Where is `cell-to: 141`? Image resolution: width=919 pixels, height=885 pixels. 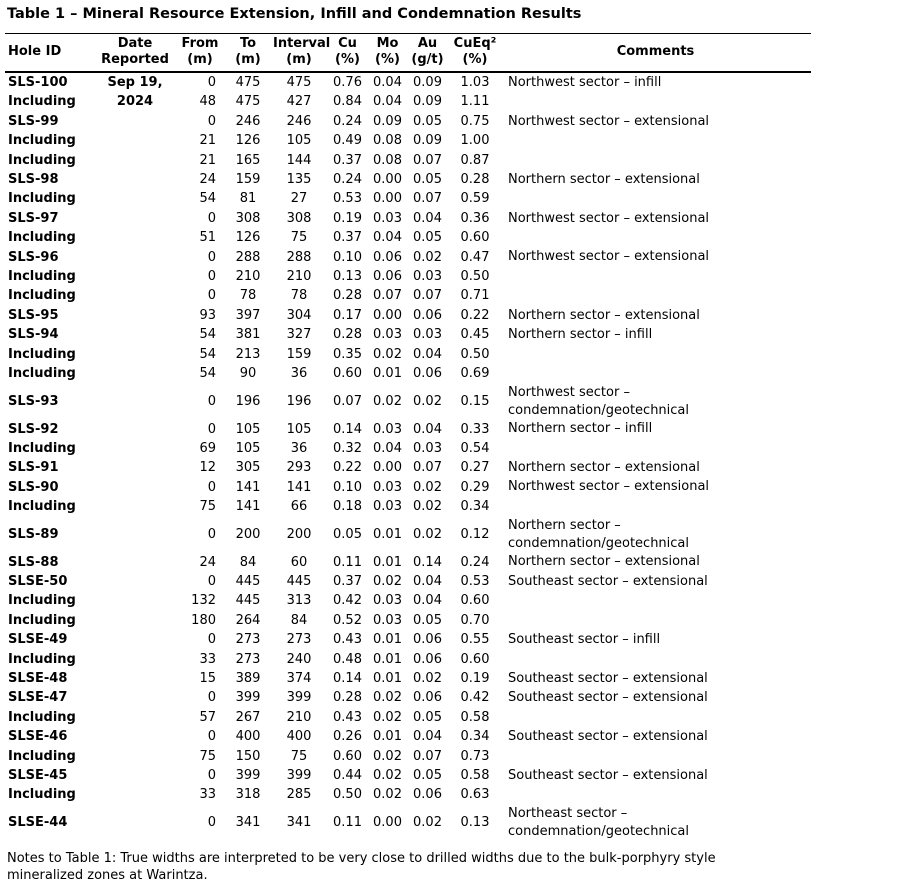
cell-to: 141 is located at coordinates (248, 507).